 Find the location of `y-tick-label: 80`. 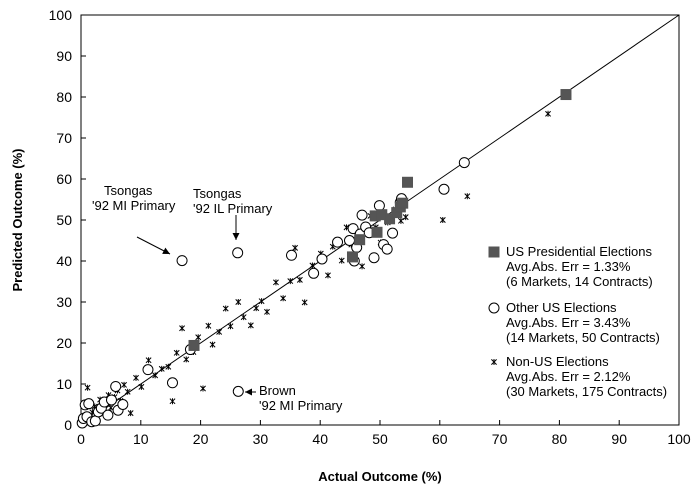

y-tick-label: 80 is located at coordinates (64, 97).